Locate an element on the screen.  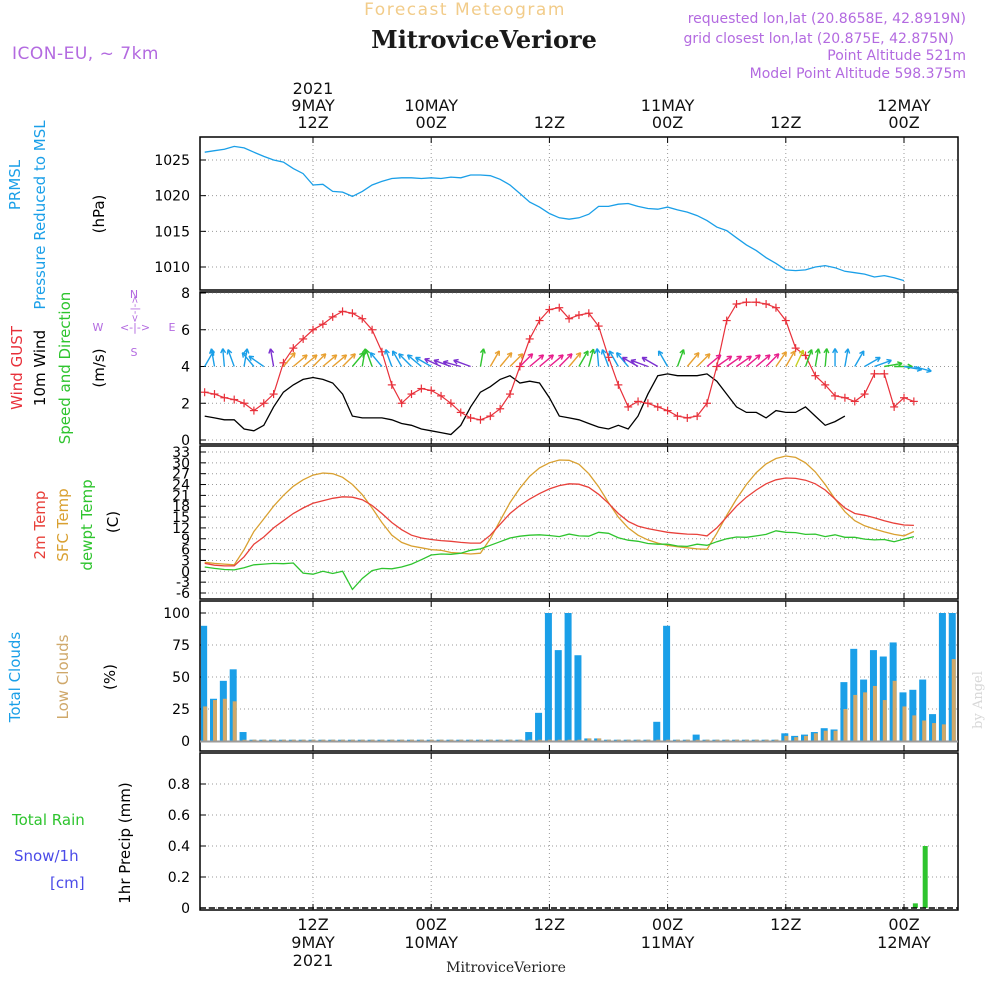
pressure-line is located at coordinates (554, 213).